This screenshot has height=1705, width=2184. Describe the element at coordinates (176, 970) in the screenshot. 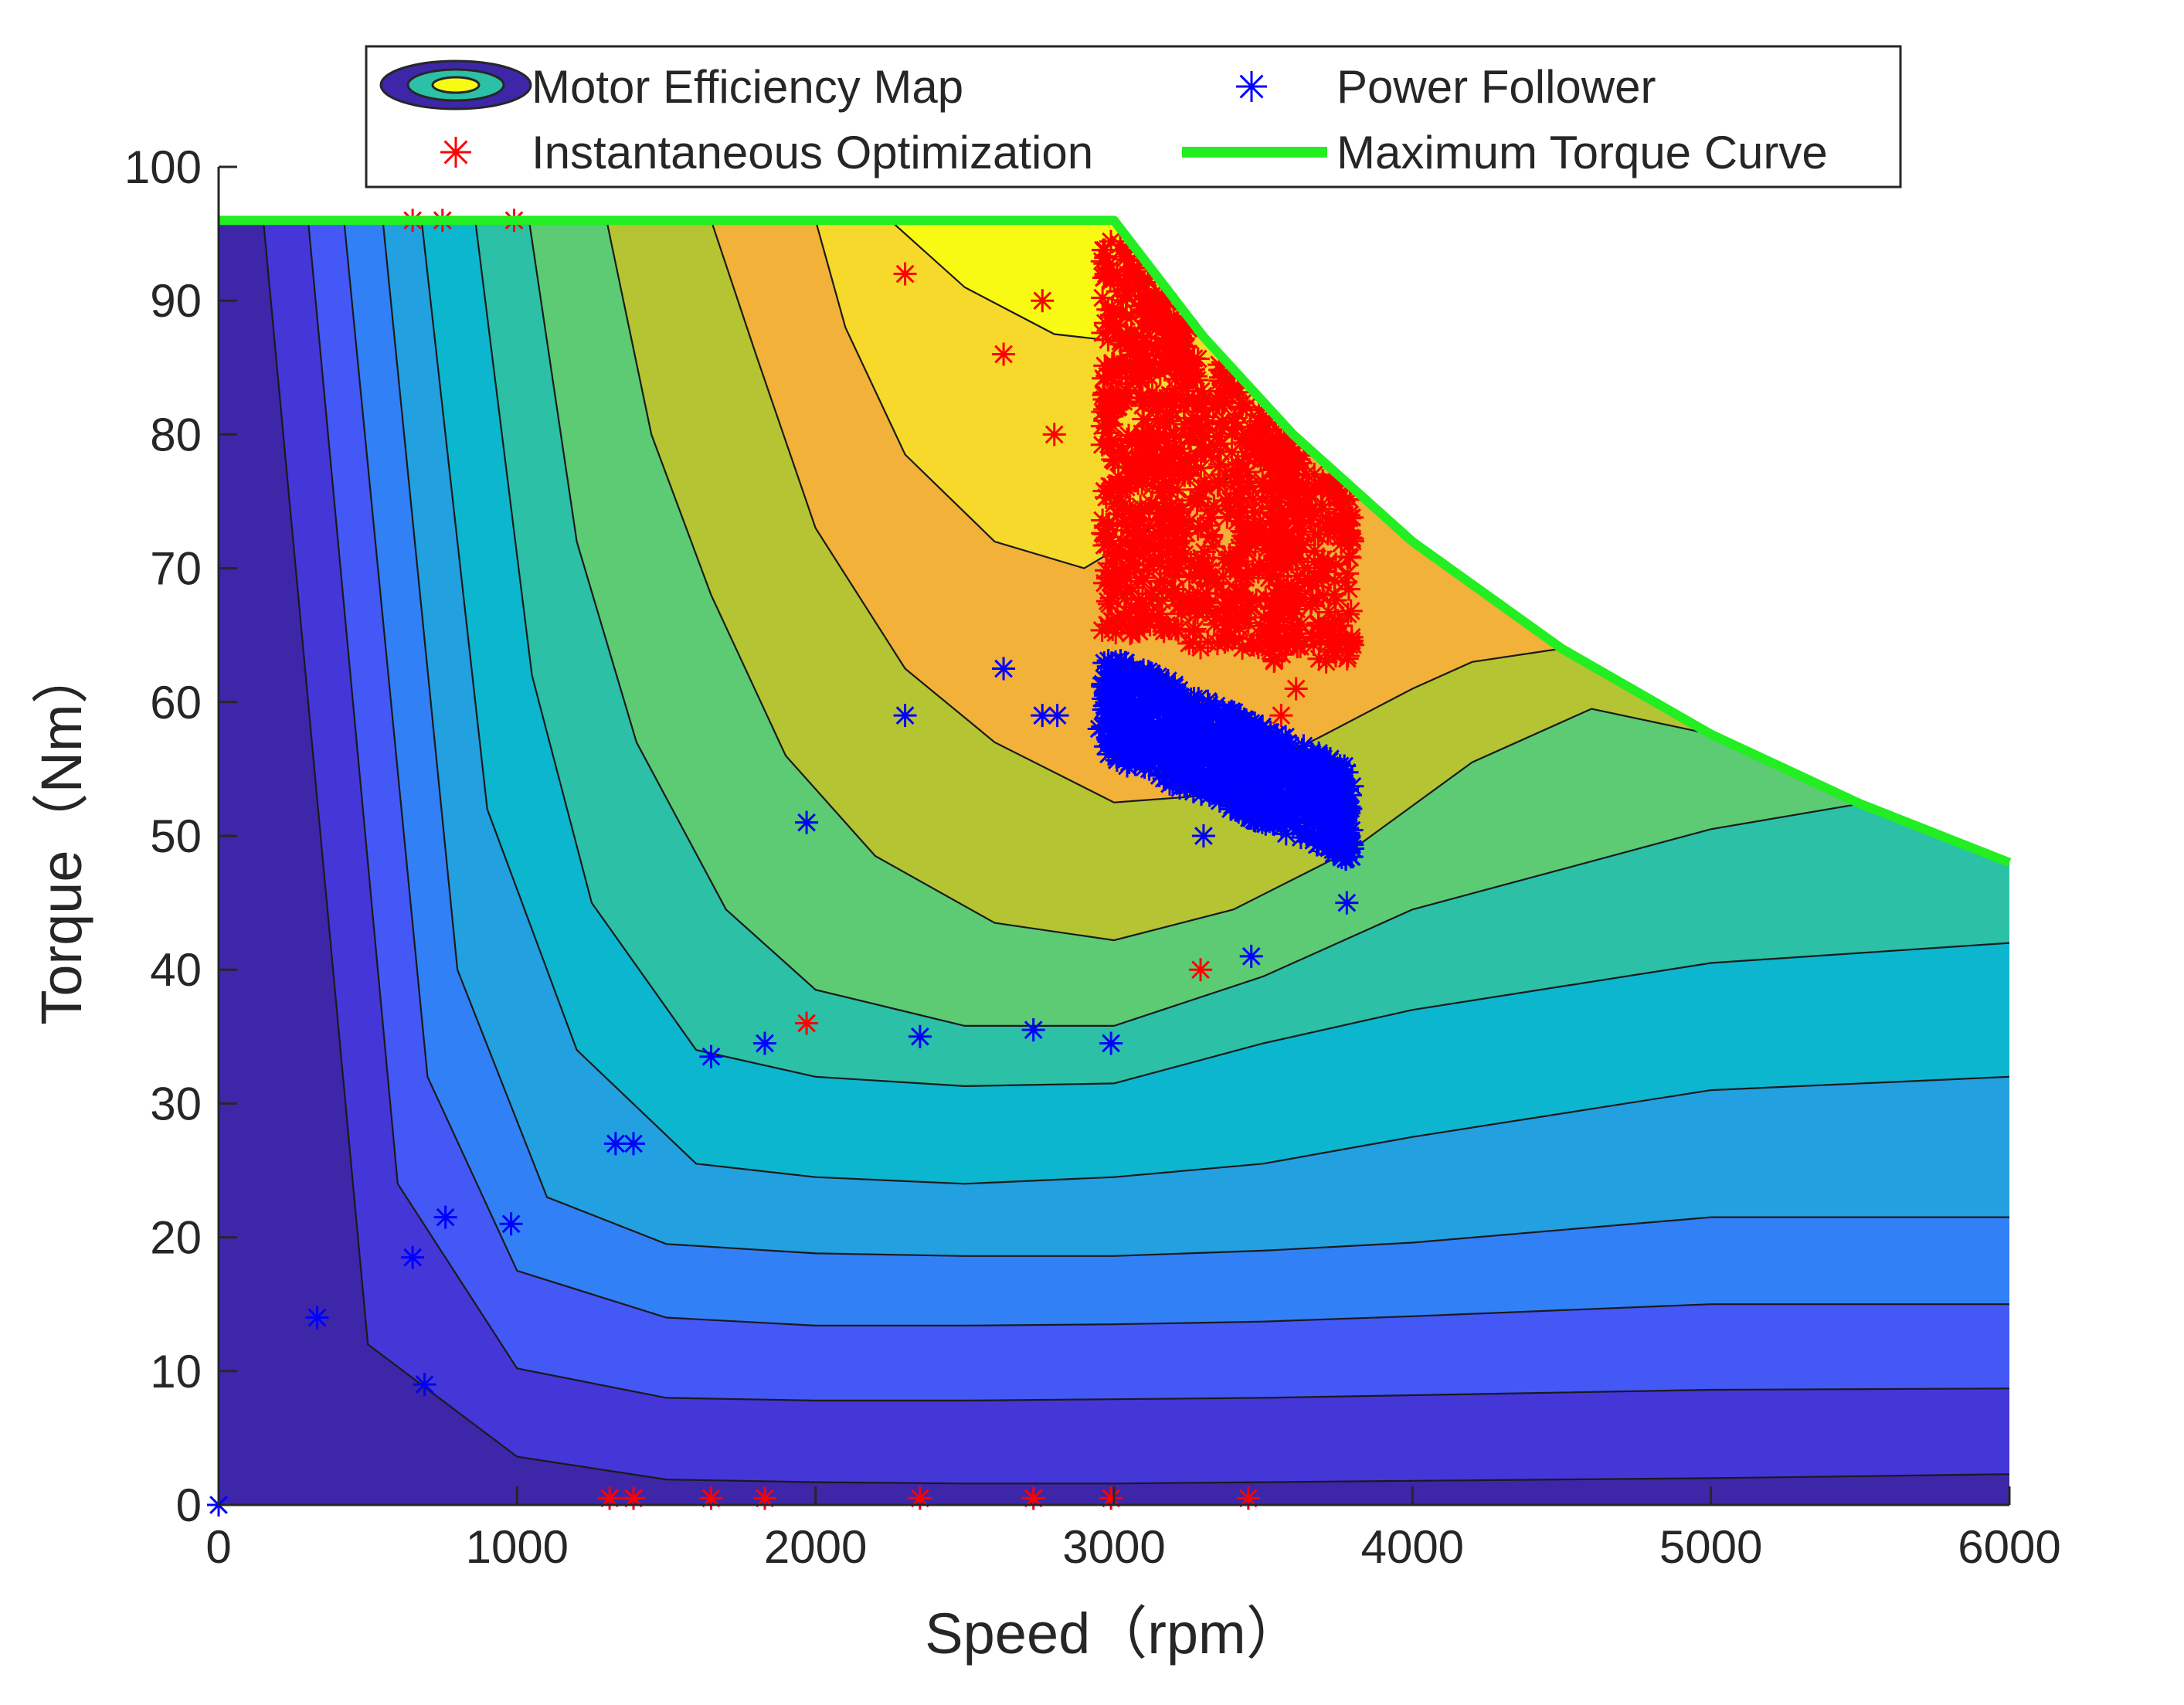

I see `y-tick-label: 40` at that location.